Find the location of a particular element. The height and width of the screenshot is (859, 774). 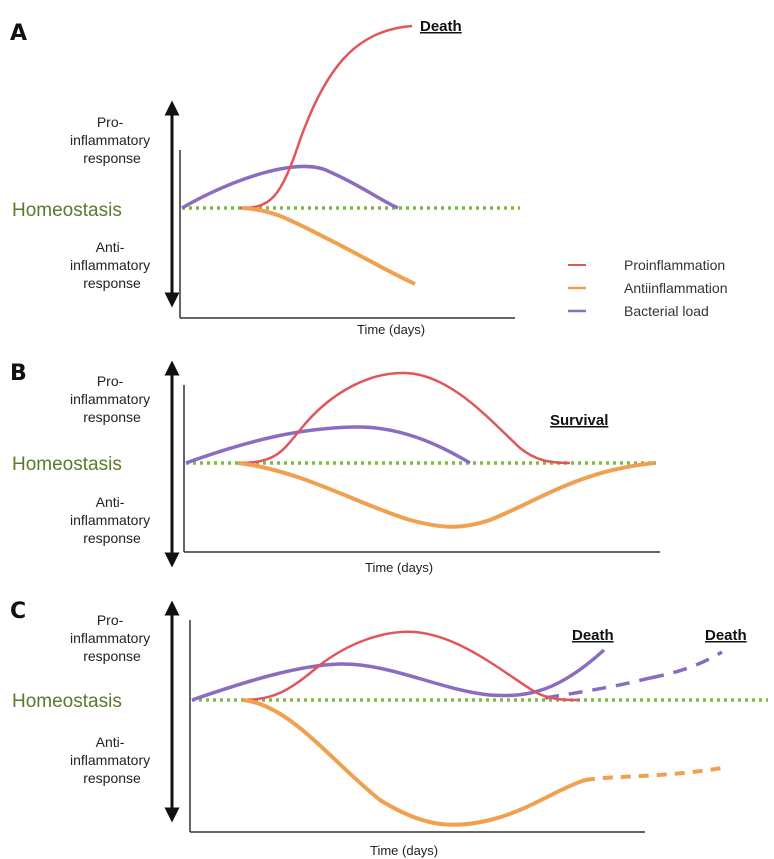

legend-antiinflammation: Antiinflammation is located at coordinates (676, 288).